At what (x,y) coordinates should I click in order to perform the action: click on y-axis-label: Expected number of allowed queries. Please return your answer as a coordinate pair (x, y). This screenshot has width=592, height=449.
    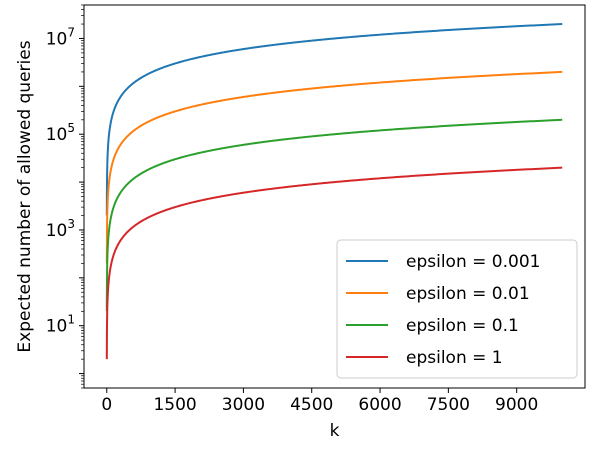
    Looking at the image, I should click on (25, 196).